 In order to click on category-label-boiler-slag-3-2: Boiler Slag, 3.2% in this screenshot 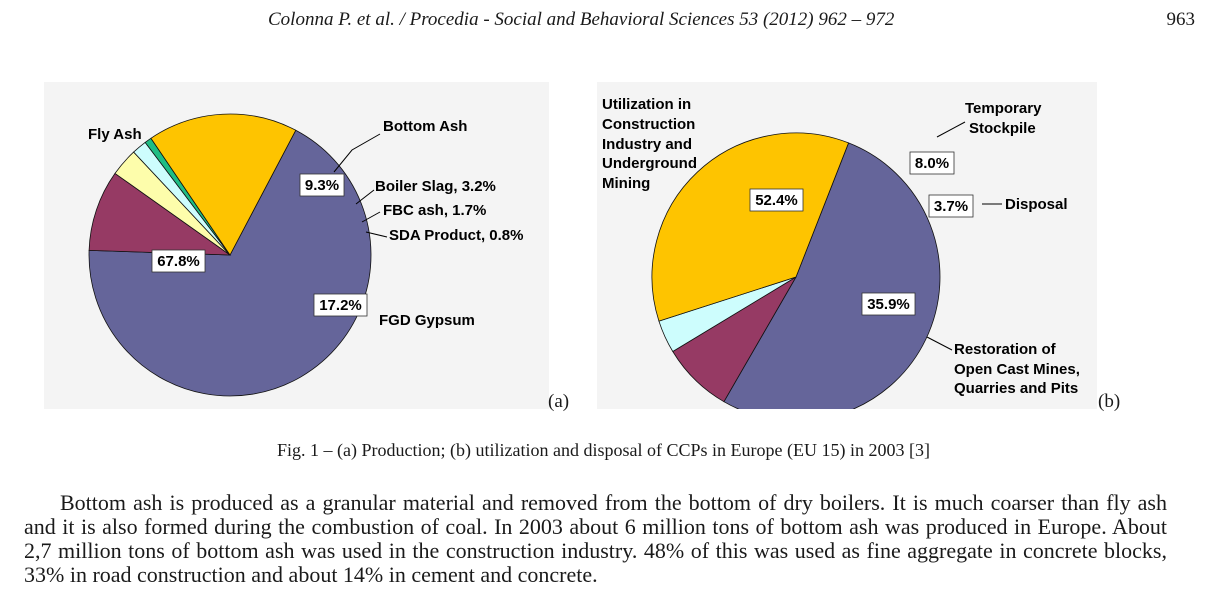, I will do `click(435, 186)`.